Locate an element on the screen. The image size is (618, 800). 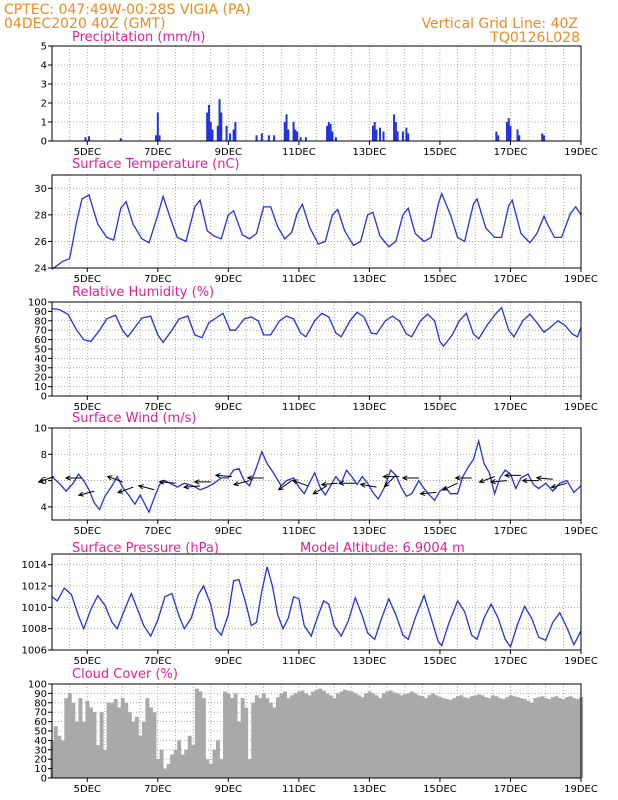
precipitation-ytick-label: 3 is located at coordinates (44, 85).